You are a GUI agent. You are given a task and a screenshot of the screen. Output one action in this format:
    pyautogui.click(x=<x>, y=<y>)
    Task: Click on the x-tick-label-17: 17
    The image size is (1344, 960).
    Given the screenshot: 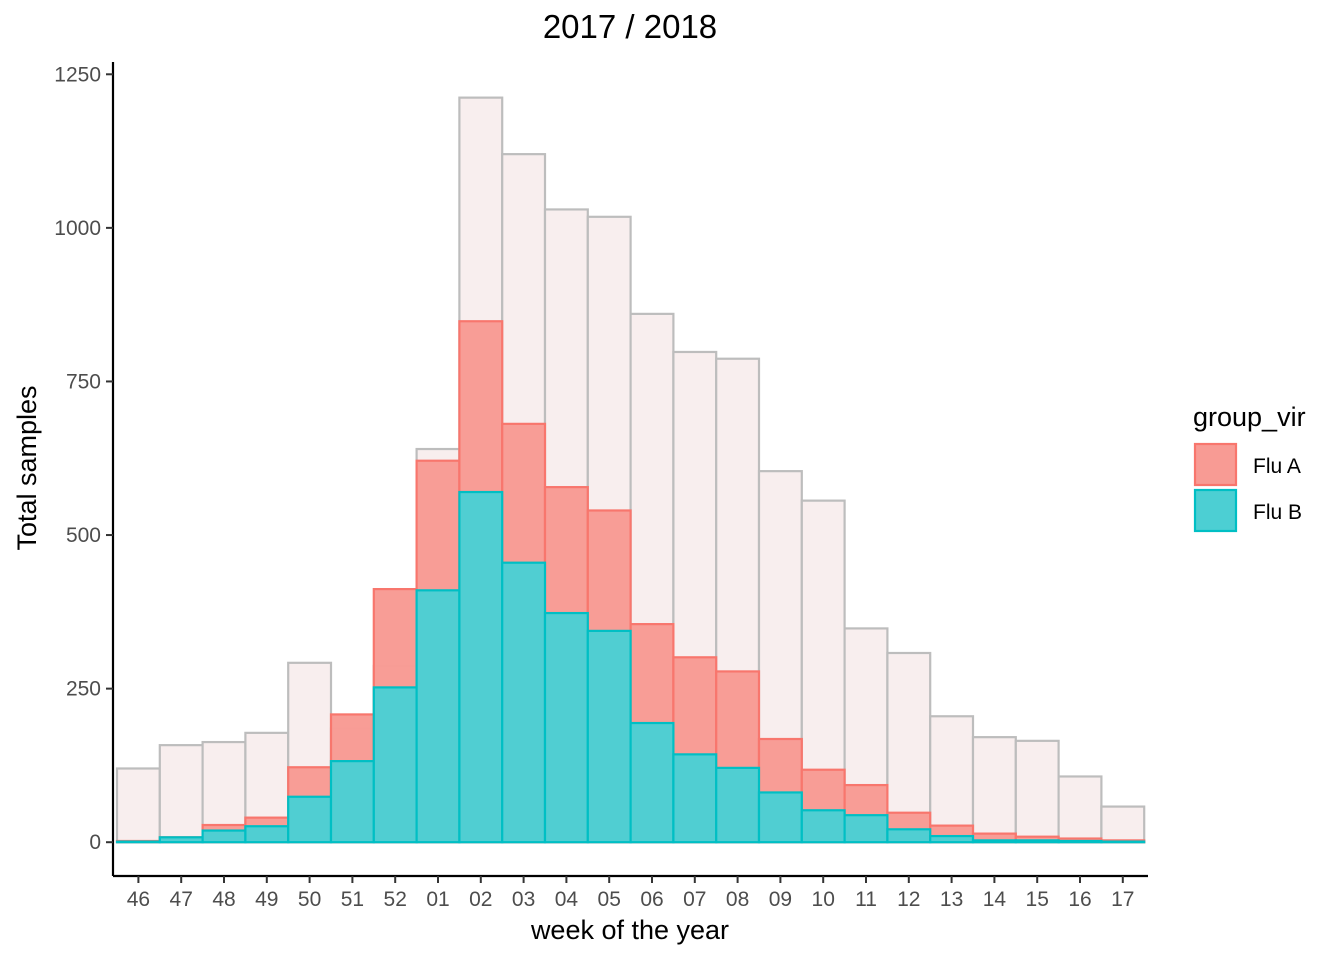 What is the action you would take?
    pyautogui.click(x=1122, y=899)
    